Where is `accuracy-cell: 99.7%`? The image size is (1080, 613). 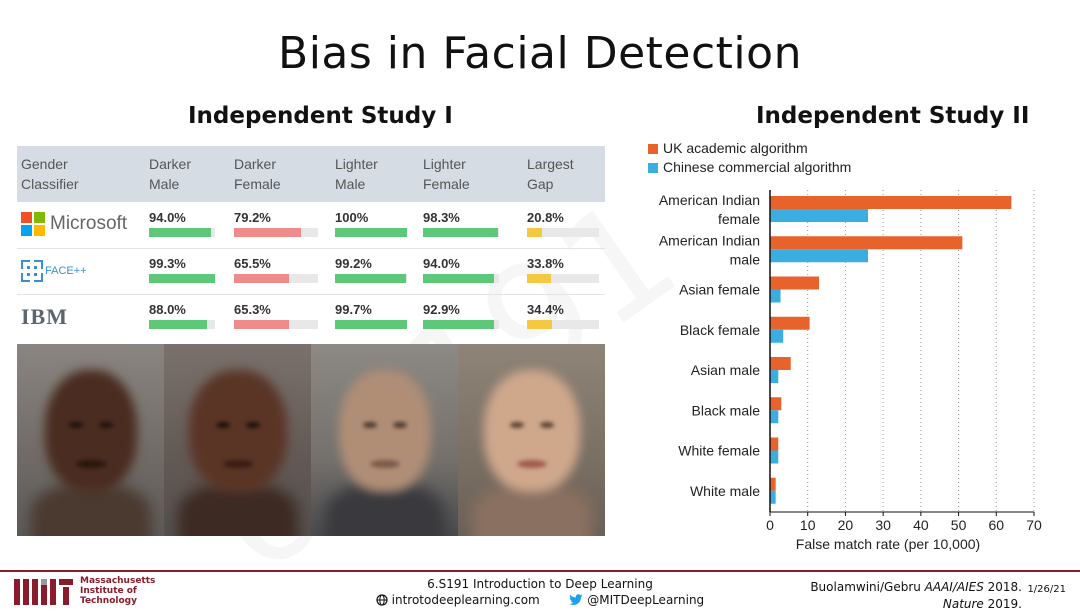 accuracy-cell: 99.7% is located at coordinates (375, 315).